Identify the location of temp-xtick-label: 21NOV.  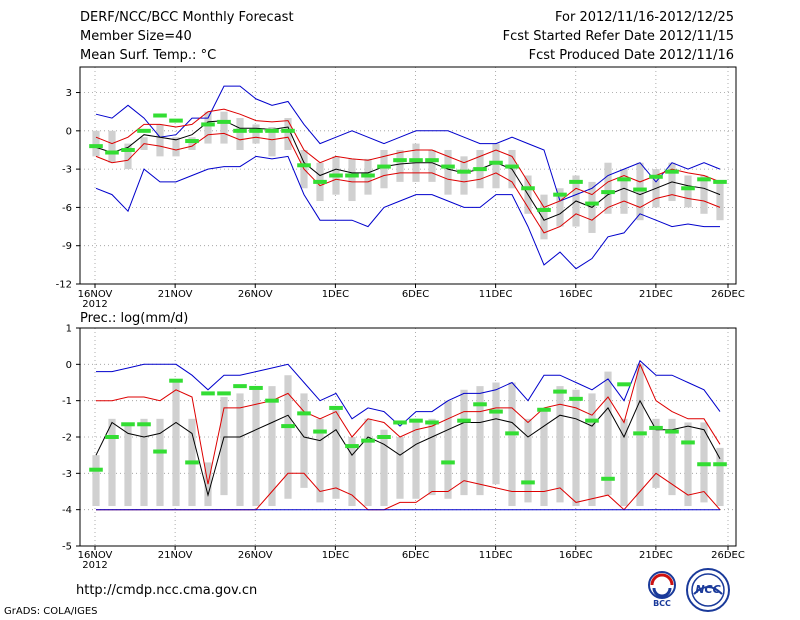
(175, 294).